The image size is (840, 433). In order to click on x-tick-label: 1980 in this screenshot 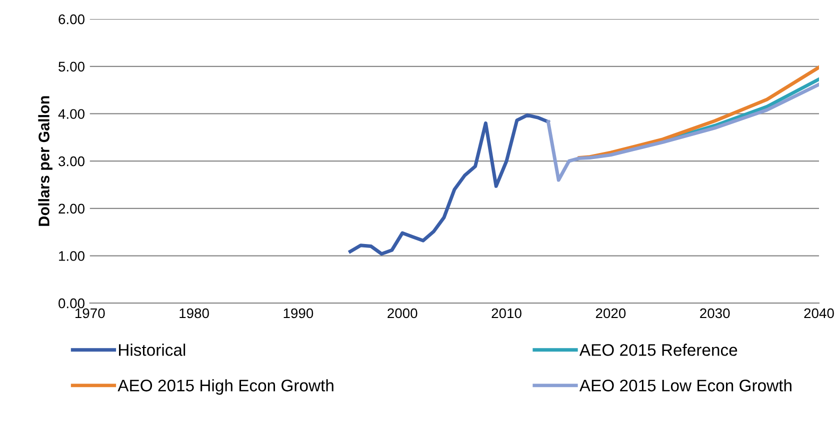, I will do `click(194, 313)`.